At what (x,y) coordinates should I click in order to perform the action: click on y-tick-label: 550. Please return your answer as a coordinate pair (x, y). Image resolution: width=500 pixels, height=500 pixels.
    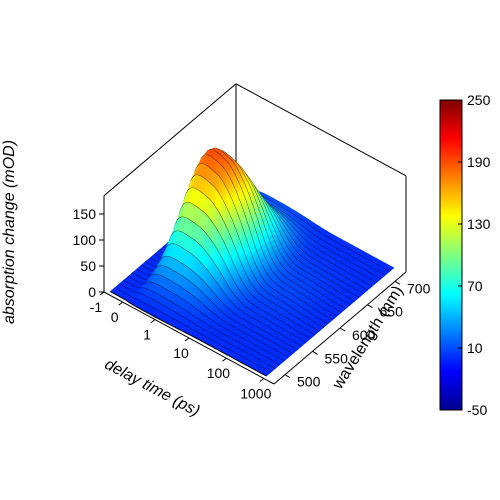
    Looking at the image, I should click on (337, 358).